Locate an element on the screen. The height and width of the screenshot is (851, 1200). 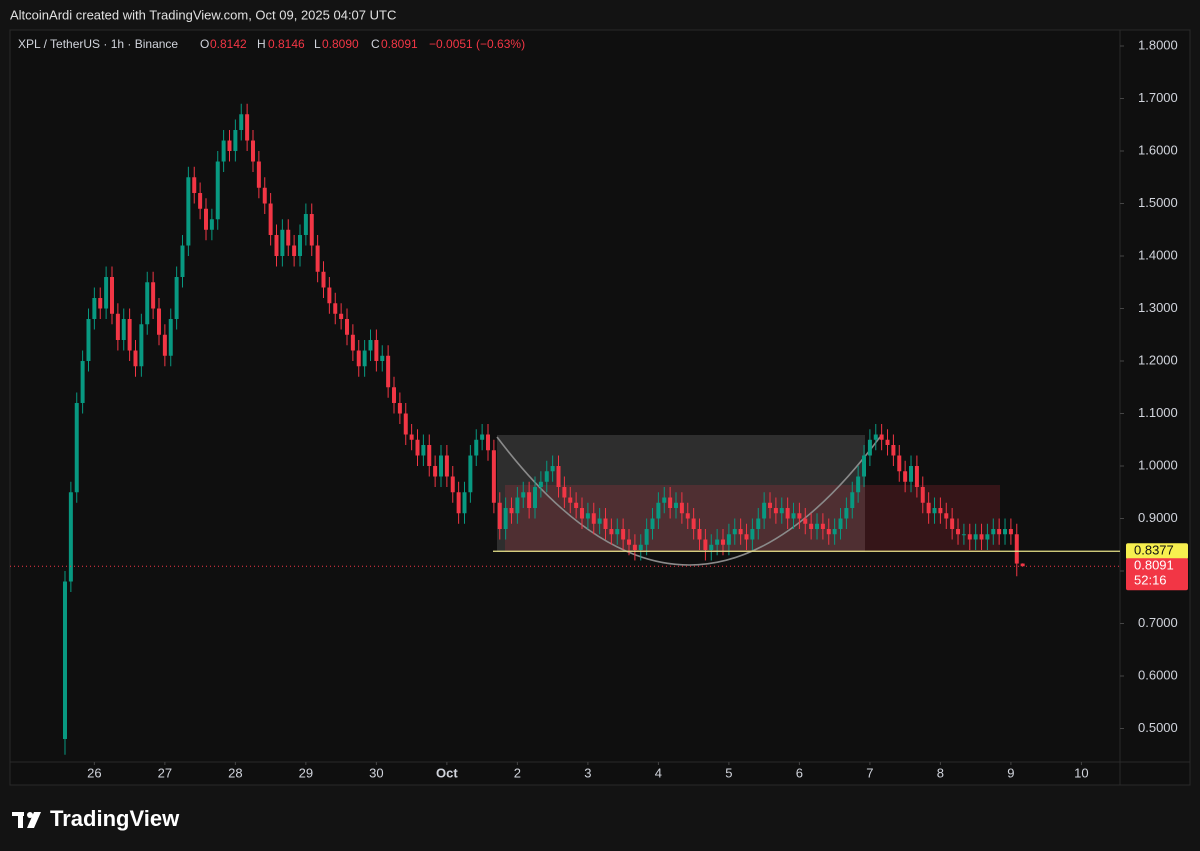
brand-logo is located at coordinates (26, 820).